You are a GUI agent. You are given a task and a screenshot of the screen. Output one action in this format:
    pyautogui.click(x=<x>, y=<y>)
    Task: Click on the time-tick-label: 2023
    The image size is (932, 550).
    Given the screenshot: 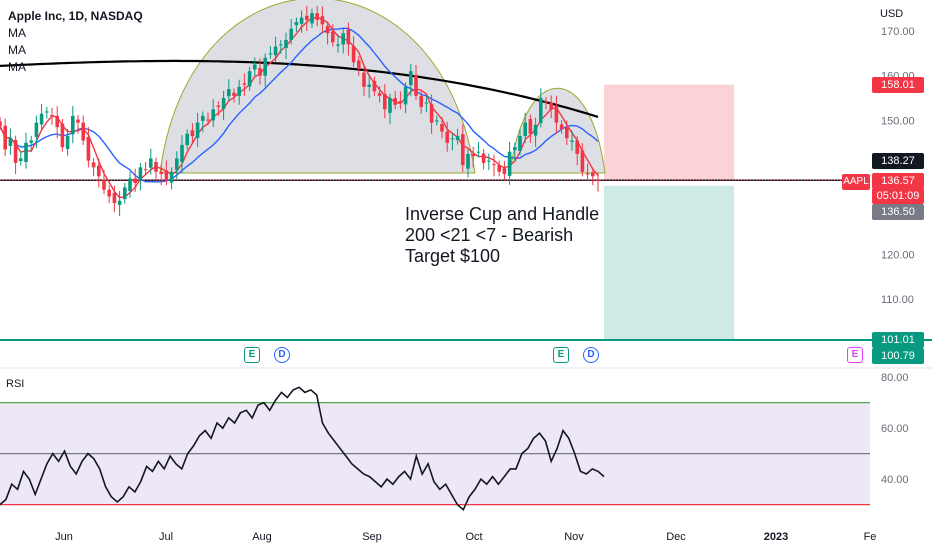 What is the action you would take?
    pyautogui.click(x=776, y=537)
    